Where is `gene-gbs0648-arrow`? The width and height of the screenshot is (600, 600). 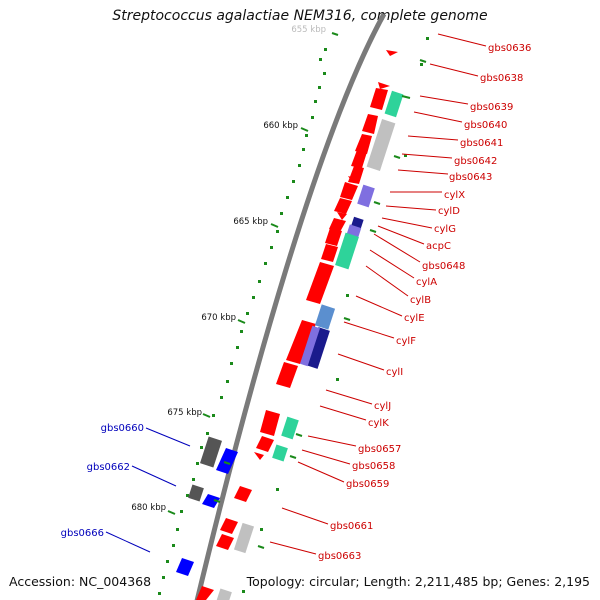
gene-gbs0648-arrow is located at coordinates (337, 225).